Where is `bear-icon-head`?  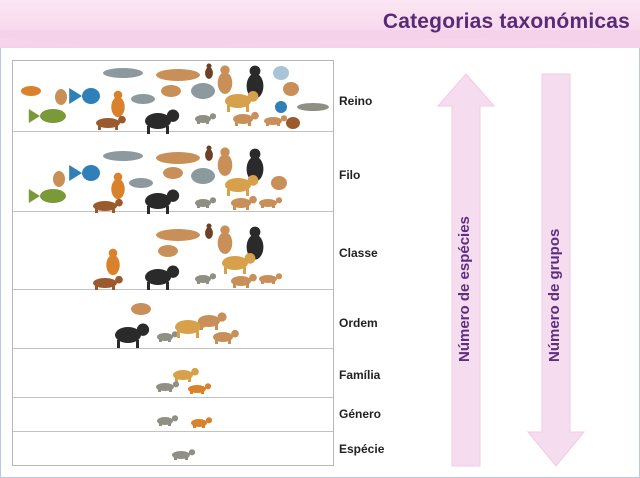
bear-icon-head is located at coordinates (173, 195).